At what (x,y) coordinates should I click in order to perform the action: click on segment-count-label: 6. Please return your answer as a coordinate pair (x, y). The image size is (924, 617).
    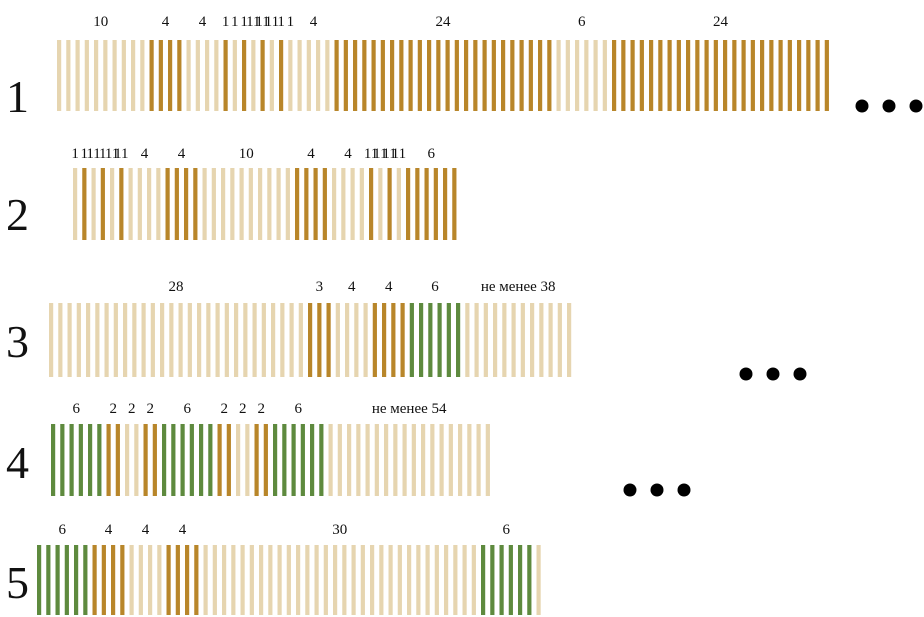
    Looking at the image, I should click on (435, 287).